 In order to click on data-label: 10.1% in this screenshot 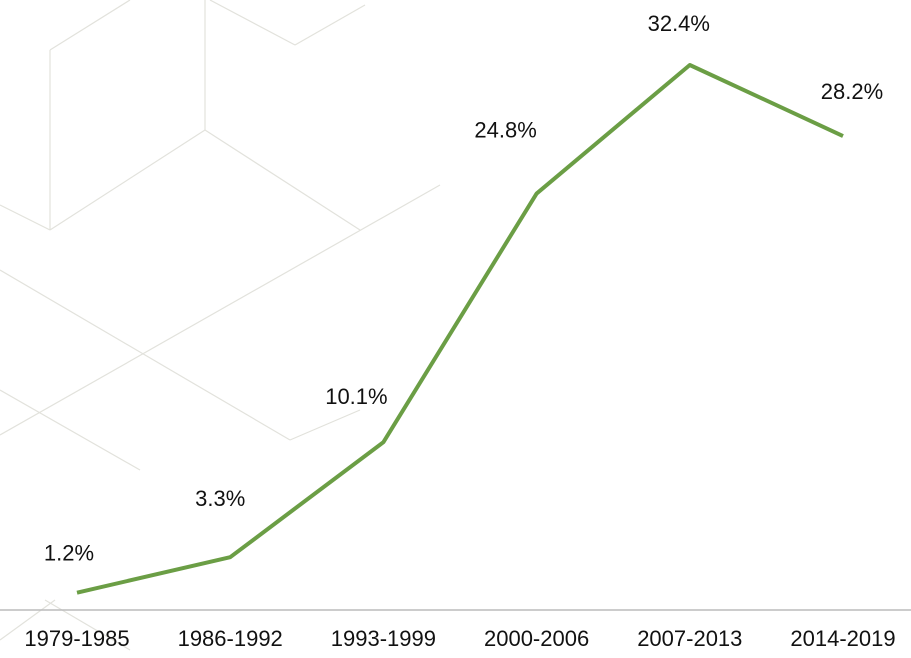, I will do `click(356, 396)`.